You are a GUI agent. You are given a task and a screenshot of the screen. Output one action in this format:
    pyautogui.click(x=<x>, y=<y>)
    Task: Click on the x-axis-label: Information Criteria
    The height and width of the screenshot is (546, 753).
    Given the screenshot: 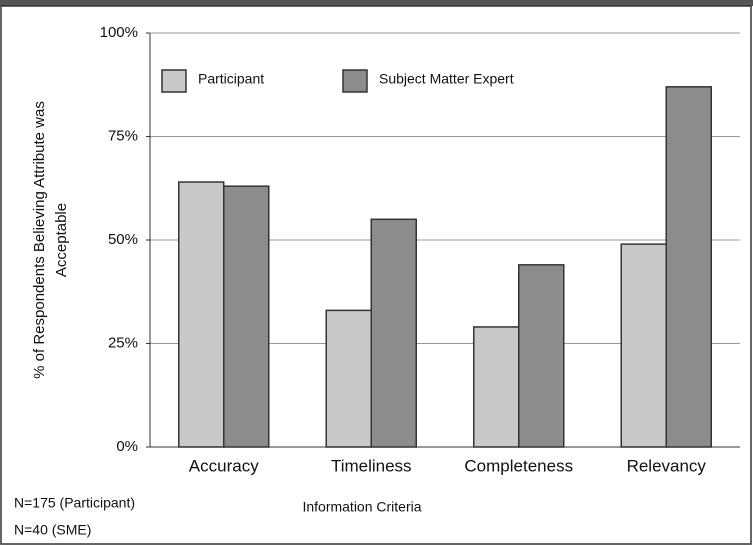 What is the action you would take?
    pyautogui.click(x=361, y=507)
    